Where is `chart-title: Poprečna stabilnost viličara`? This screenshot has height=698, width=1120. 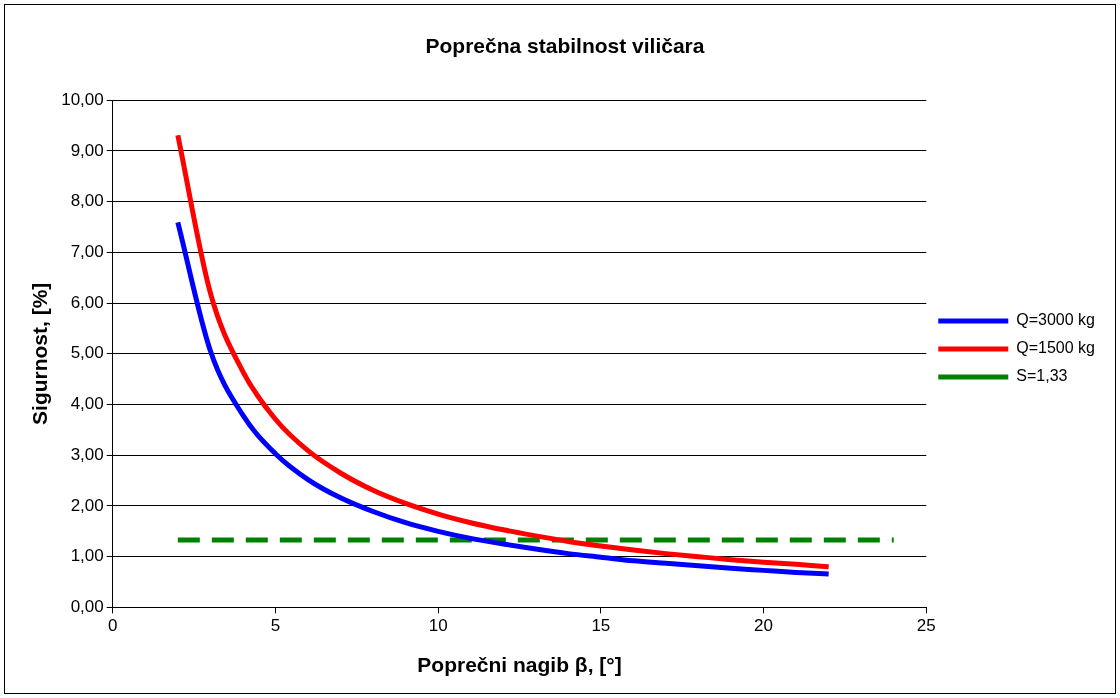
chart-title: Poprečna stabilnost viličara is located at coordinates (565, 46).